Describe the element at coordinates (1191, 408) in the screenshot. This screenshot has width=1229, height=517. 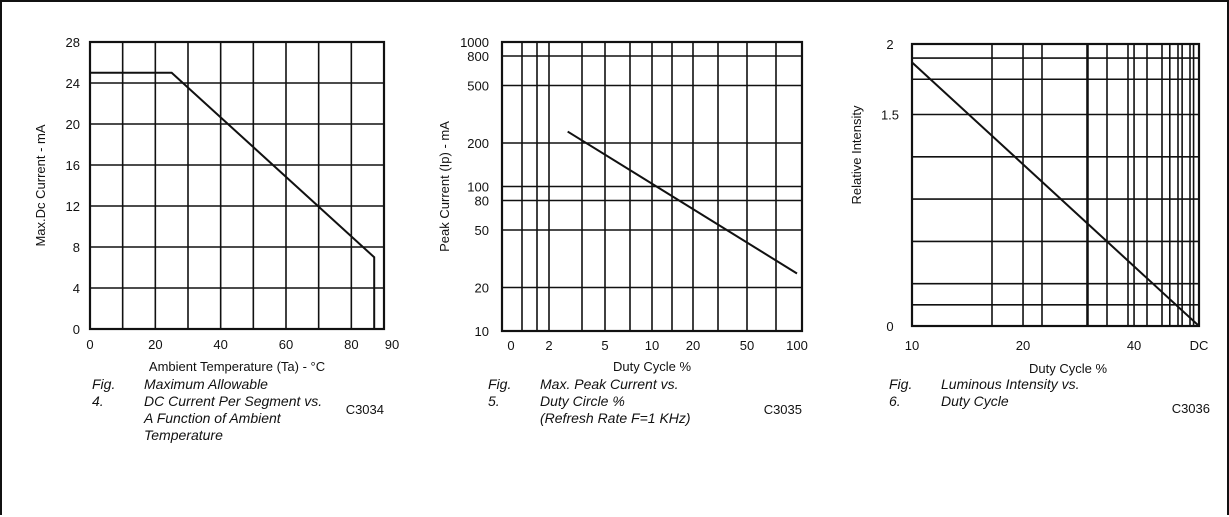
I see `figure-code: C3036` at that location.